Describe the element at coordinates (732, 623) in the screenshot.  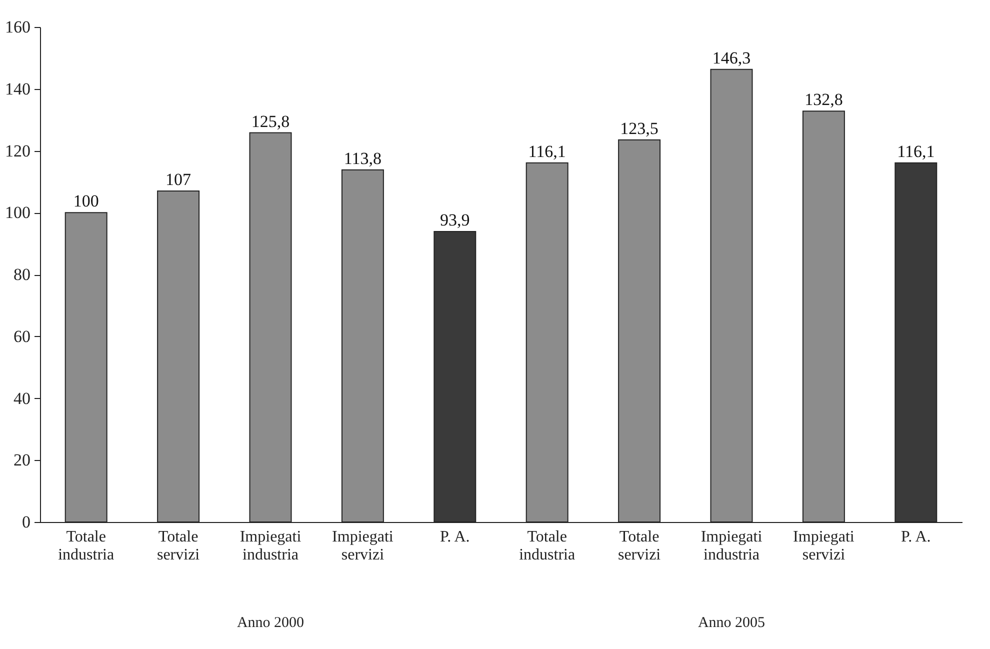
I see `text: Anno 2005` at that location.